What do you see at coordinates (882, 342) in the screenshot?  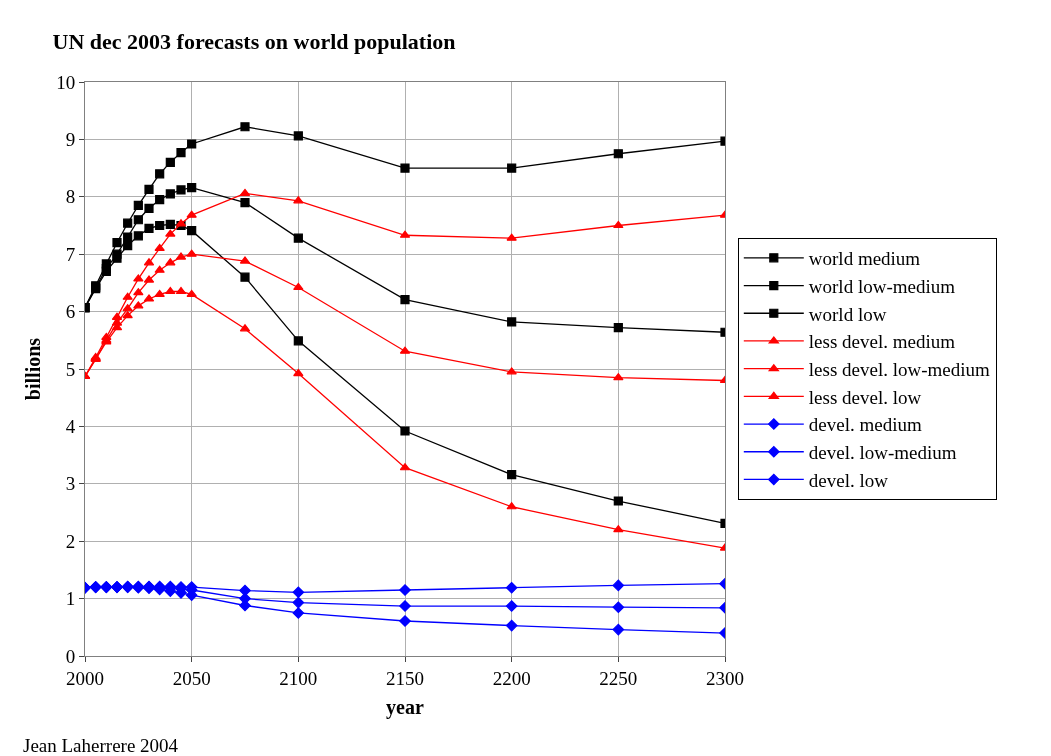 I see `legend-label: less devel. medium` at bounding box center [882, 342].